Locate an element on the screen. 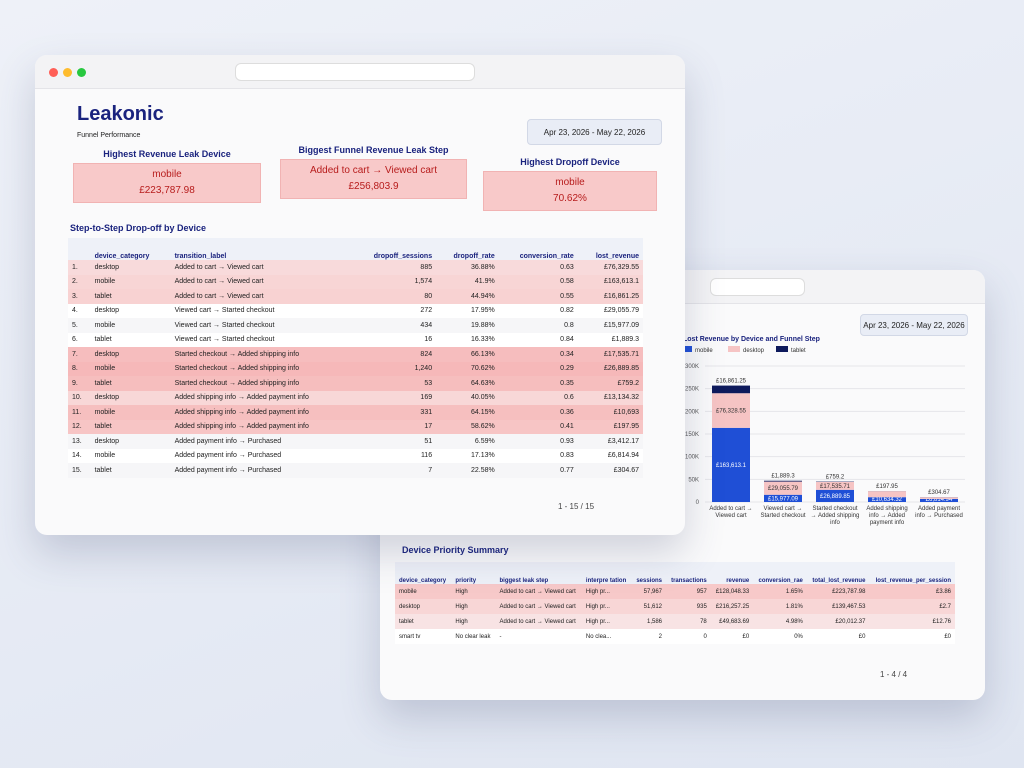 The image size is (1024, 768). y-tick-label: 150K is located at coordinates (692, 435).